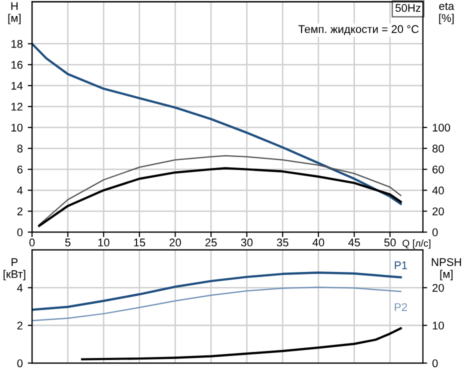 The width and height of the screenshot is (471, 372). Describe the element at coordinates (358, 30) in the screenshot. I see `annotation: Темп. жидкости = 20 °C` at that location.